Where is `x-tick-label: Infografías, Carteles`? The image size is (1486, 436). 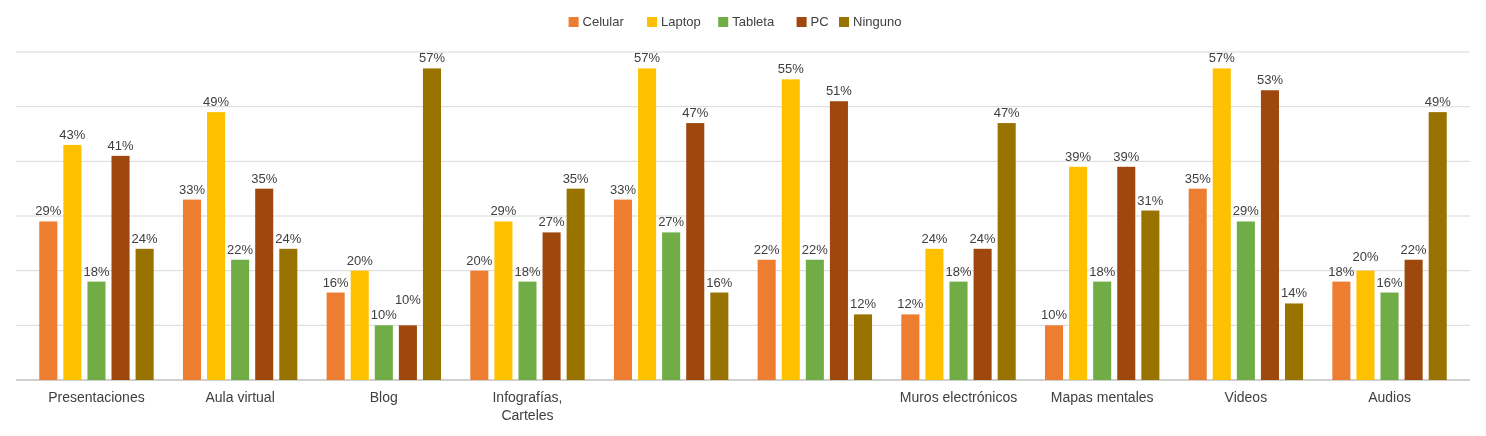 x-tick-label: Infografías, Carteles is located at coordinates (527, 406).